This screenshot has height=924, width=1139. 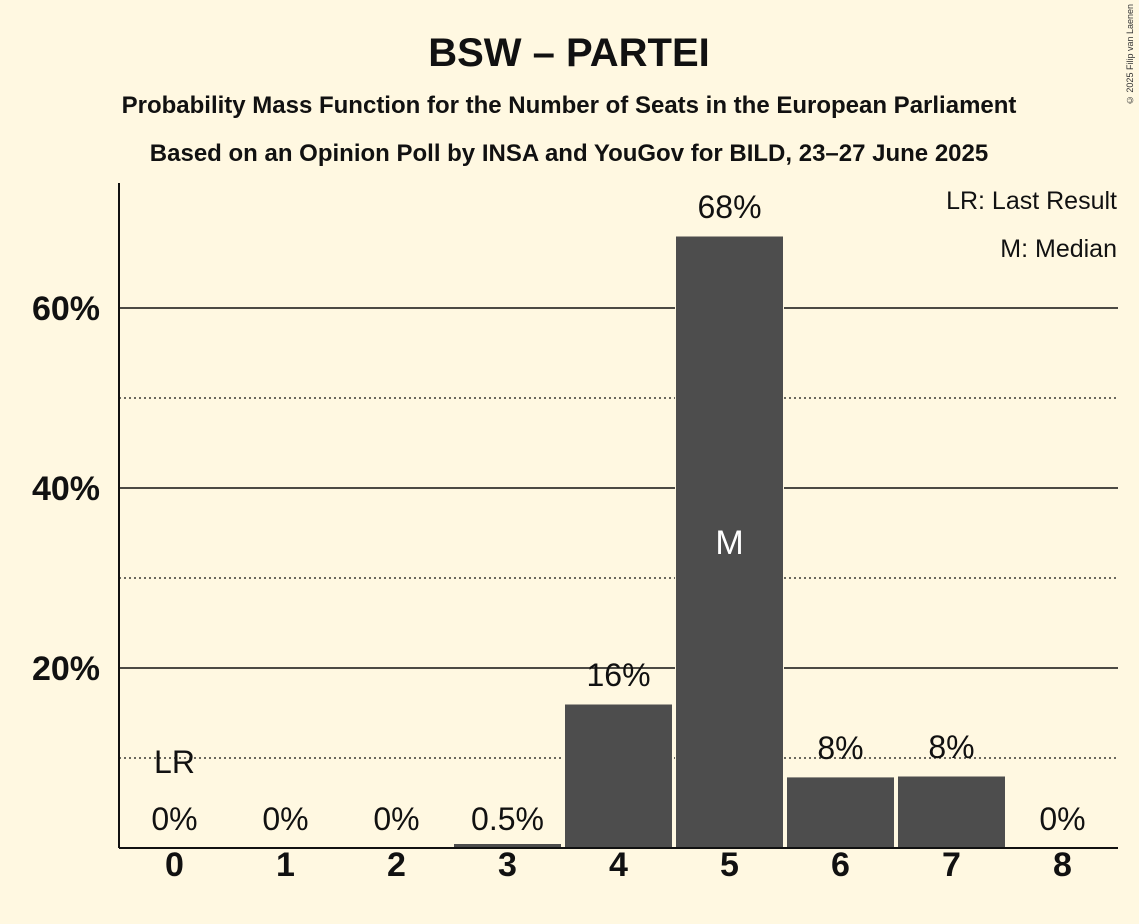 I want to click on y-tick-label: 20%, so click(x=66, y=669).